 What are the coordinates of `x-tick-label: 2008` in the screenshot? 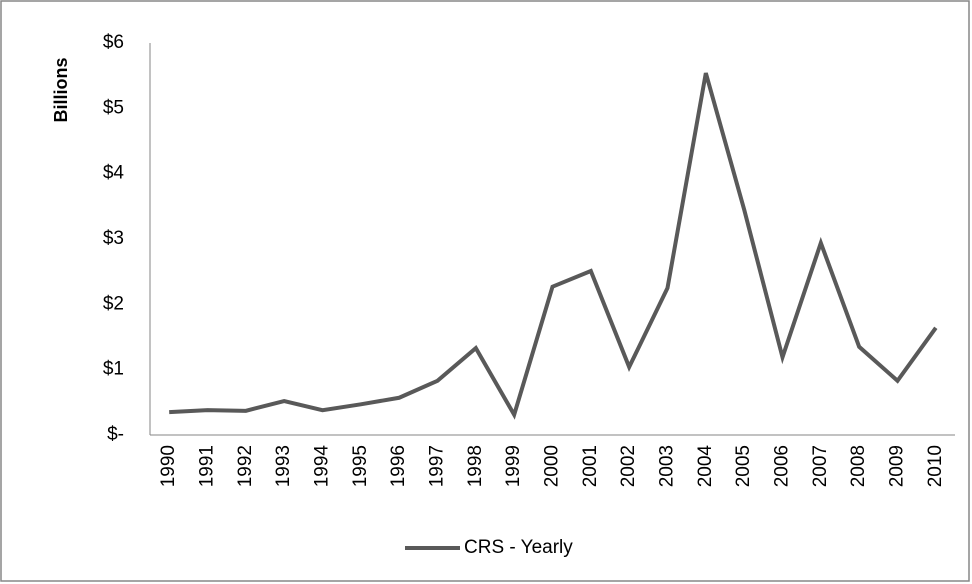 It's located at (858, 466).